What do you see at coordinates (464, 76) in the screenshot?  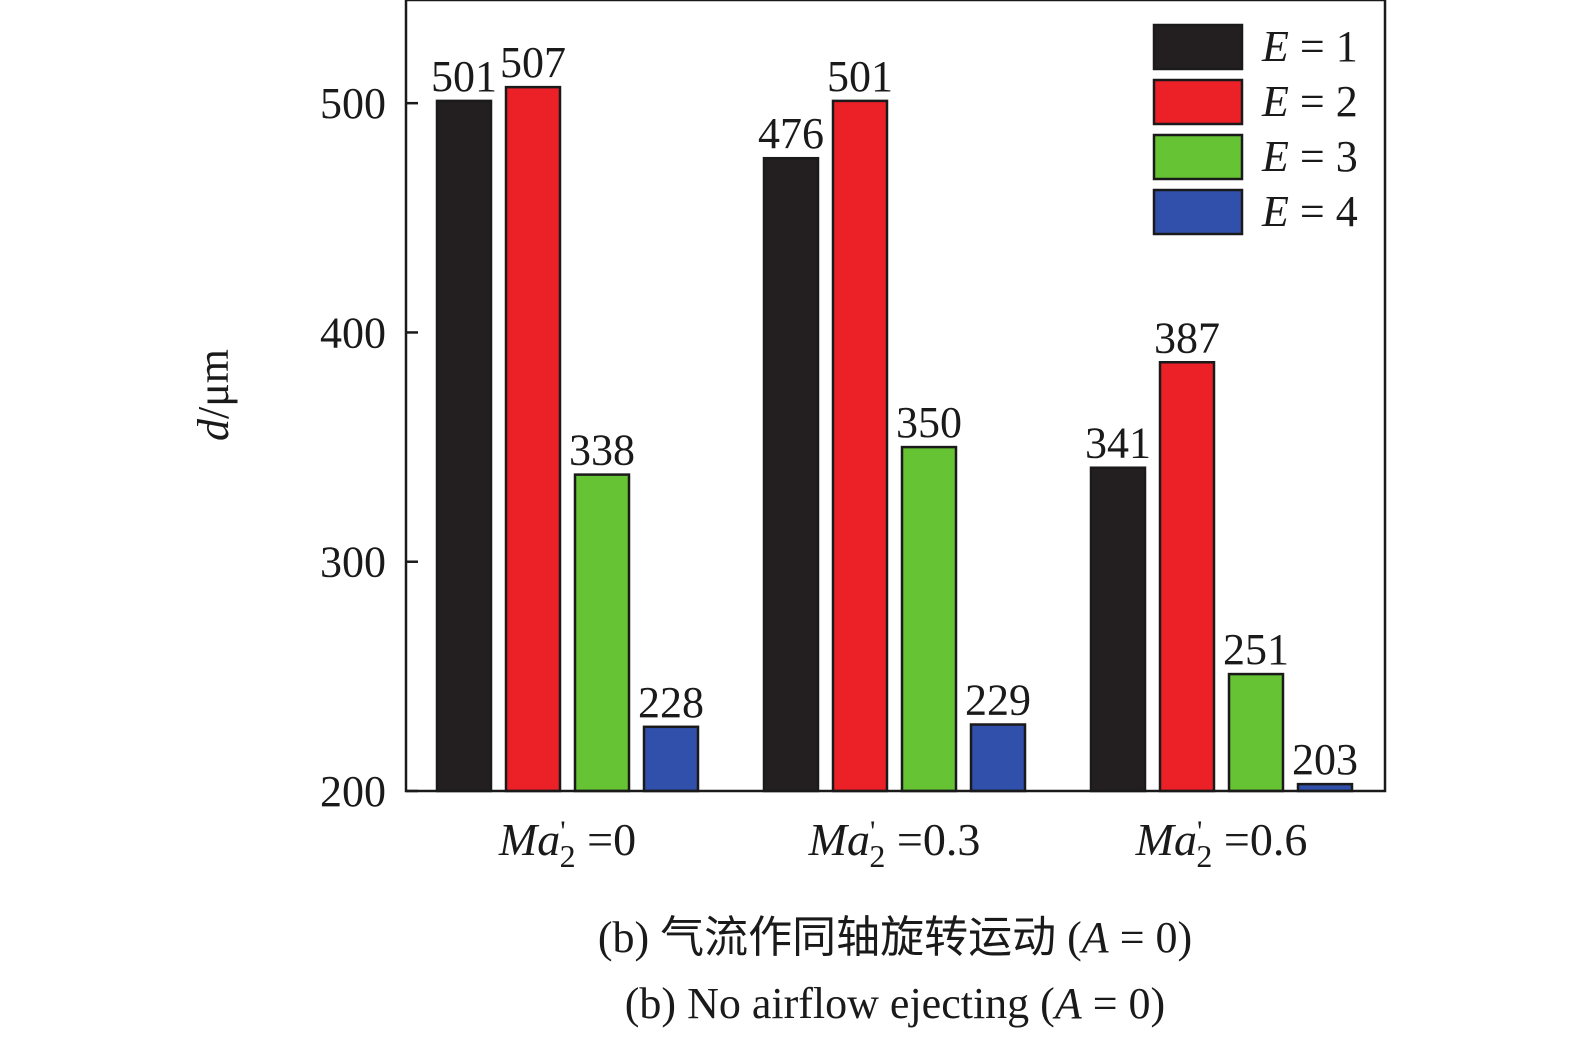 I see `value-label-1-cat-1: 501` at bounding box center [464, 76].